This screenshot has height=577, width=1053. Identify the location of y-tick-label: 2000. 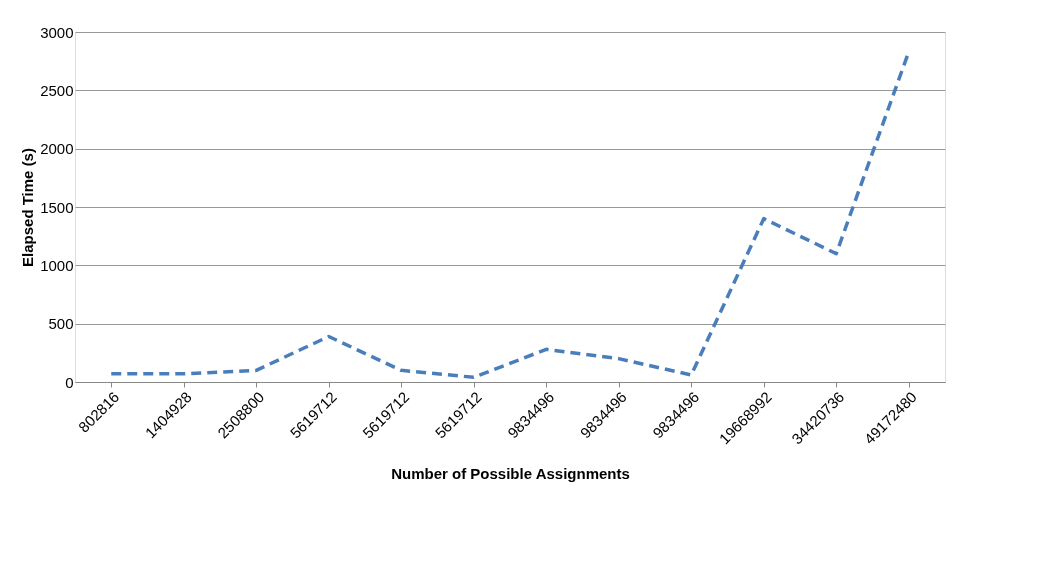
(57, 149).